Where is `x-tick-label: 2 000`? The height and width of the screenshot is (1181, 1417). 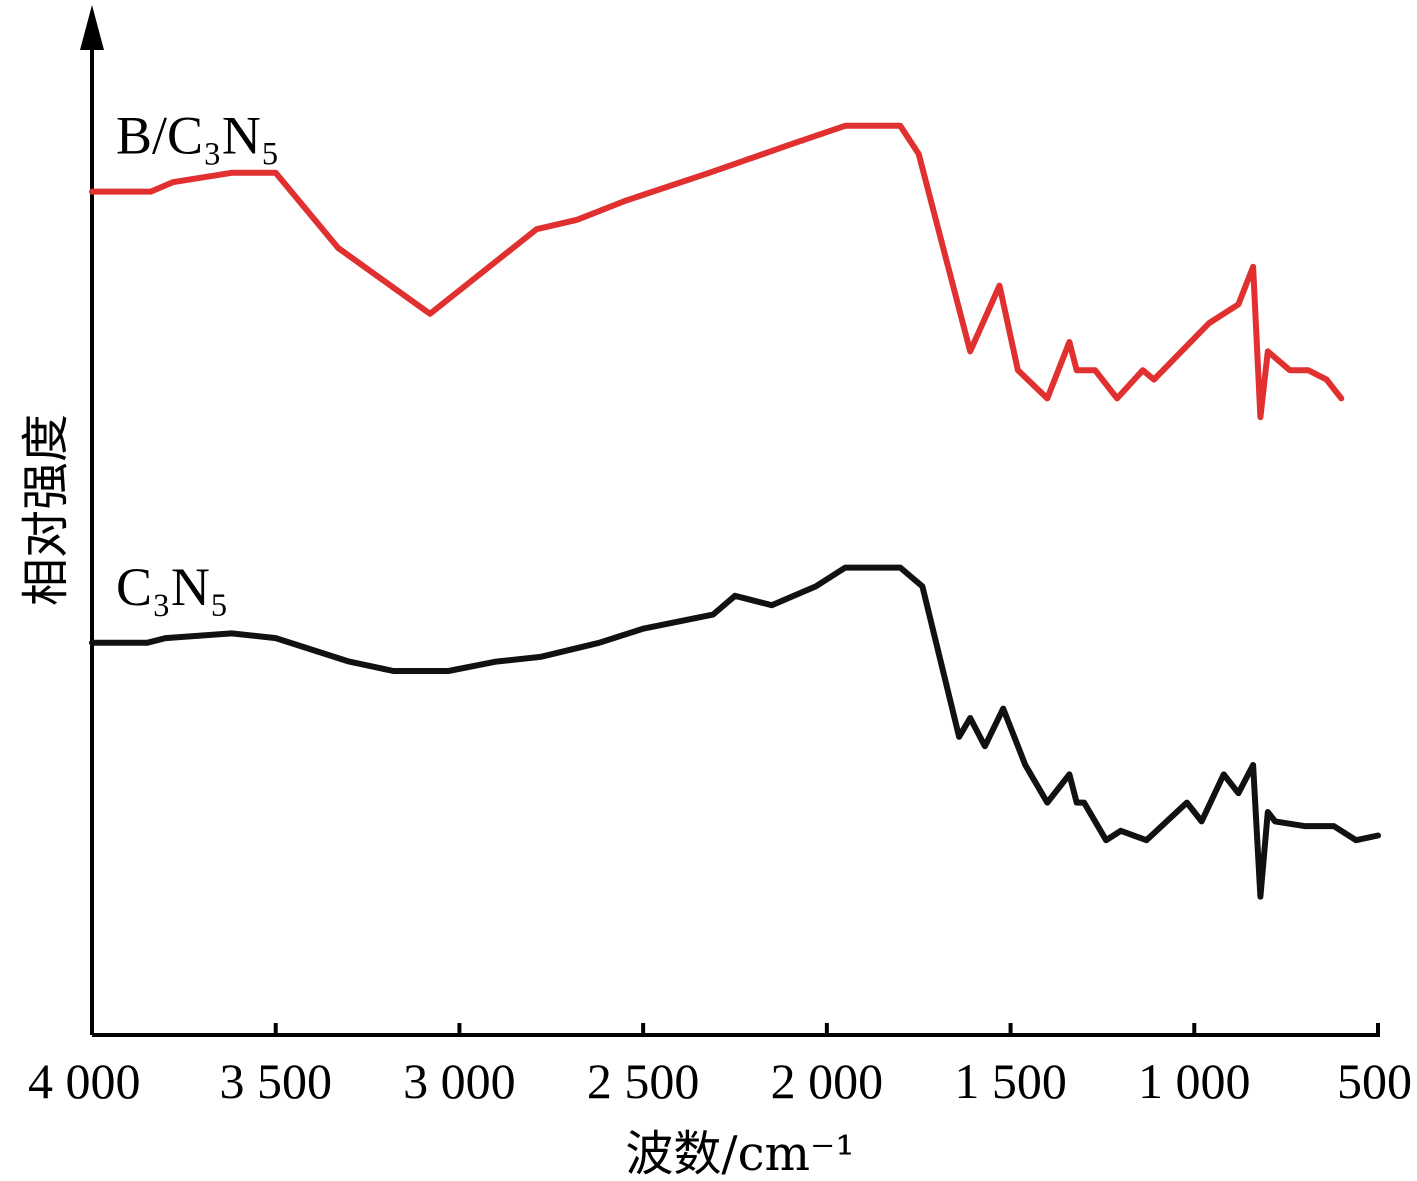 x-tick-label: 2 000 is located at coordinates (827, 1081).